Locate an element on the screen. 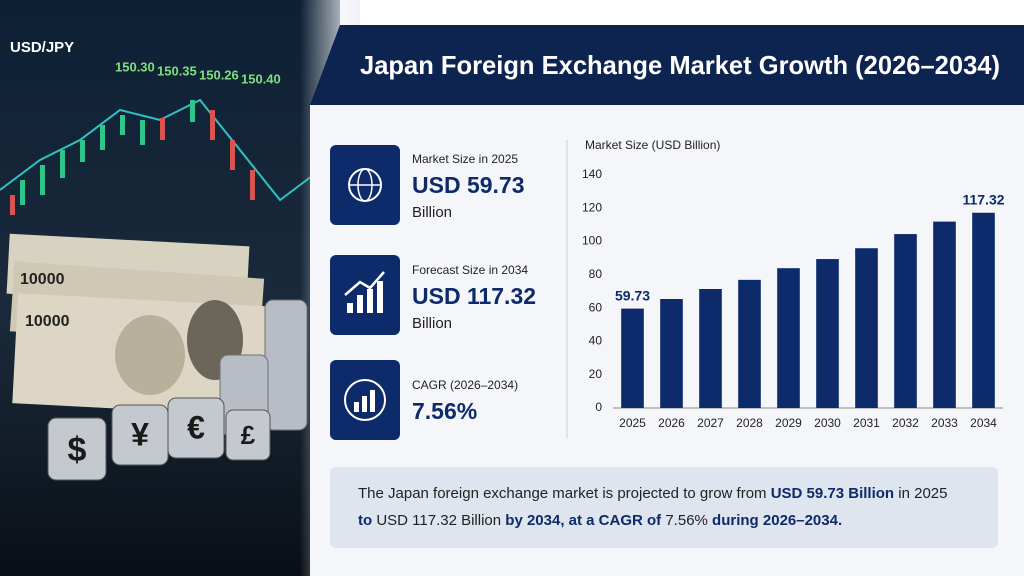 Image resolution: width=1024 pixels, height=576 pixels. y-tick-label: 60 is located at coordinates (596, 307).